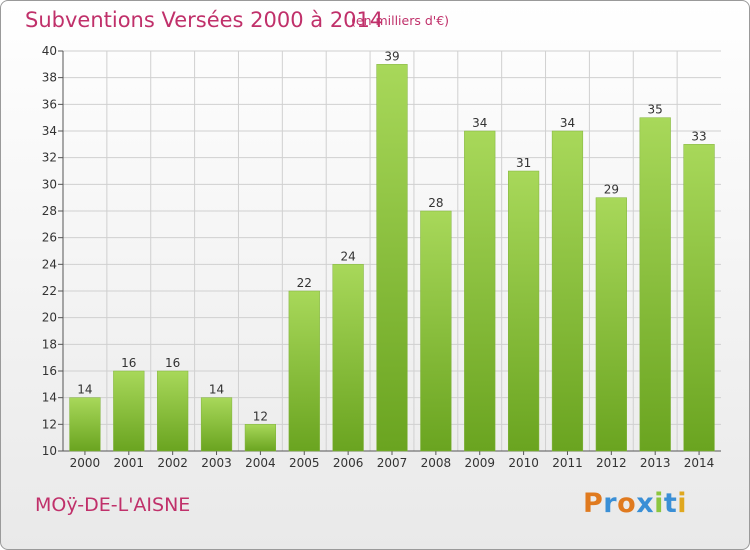  Describe the element at coordinates (655, 284) in the screenshot. I see `bar-2013` at that location.